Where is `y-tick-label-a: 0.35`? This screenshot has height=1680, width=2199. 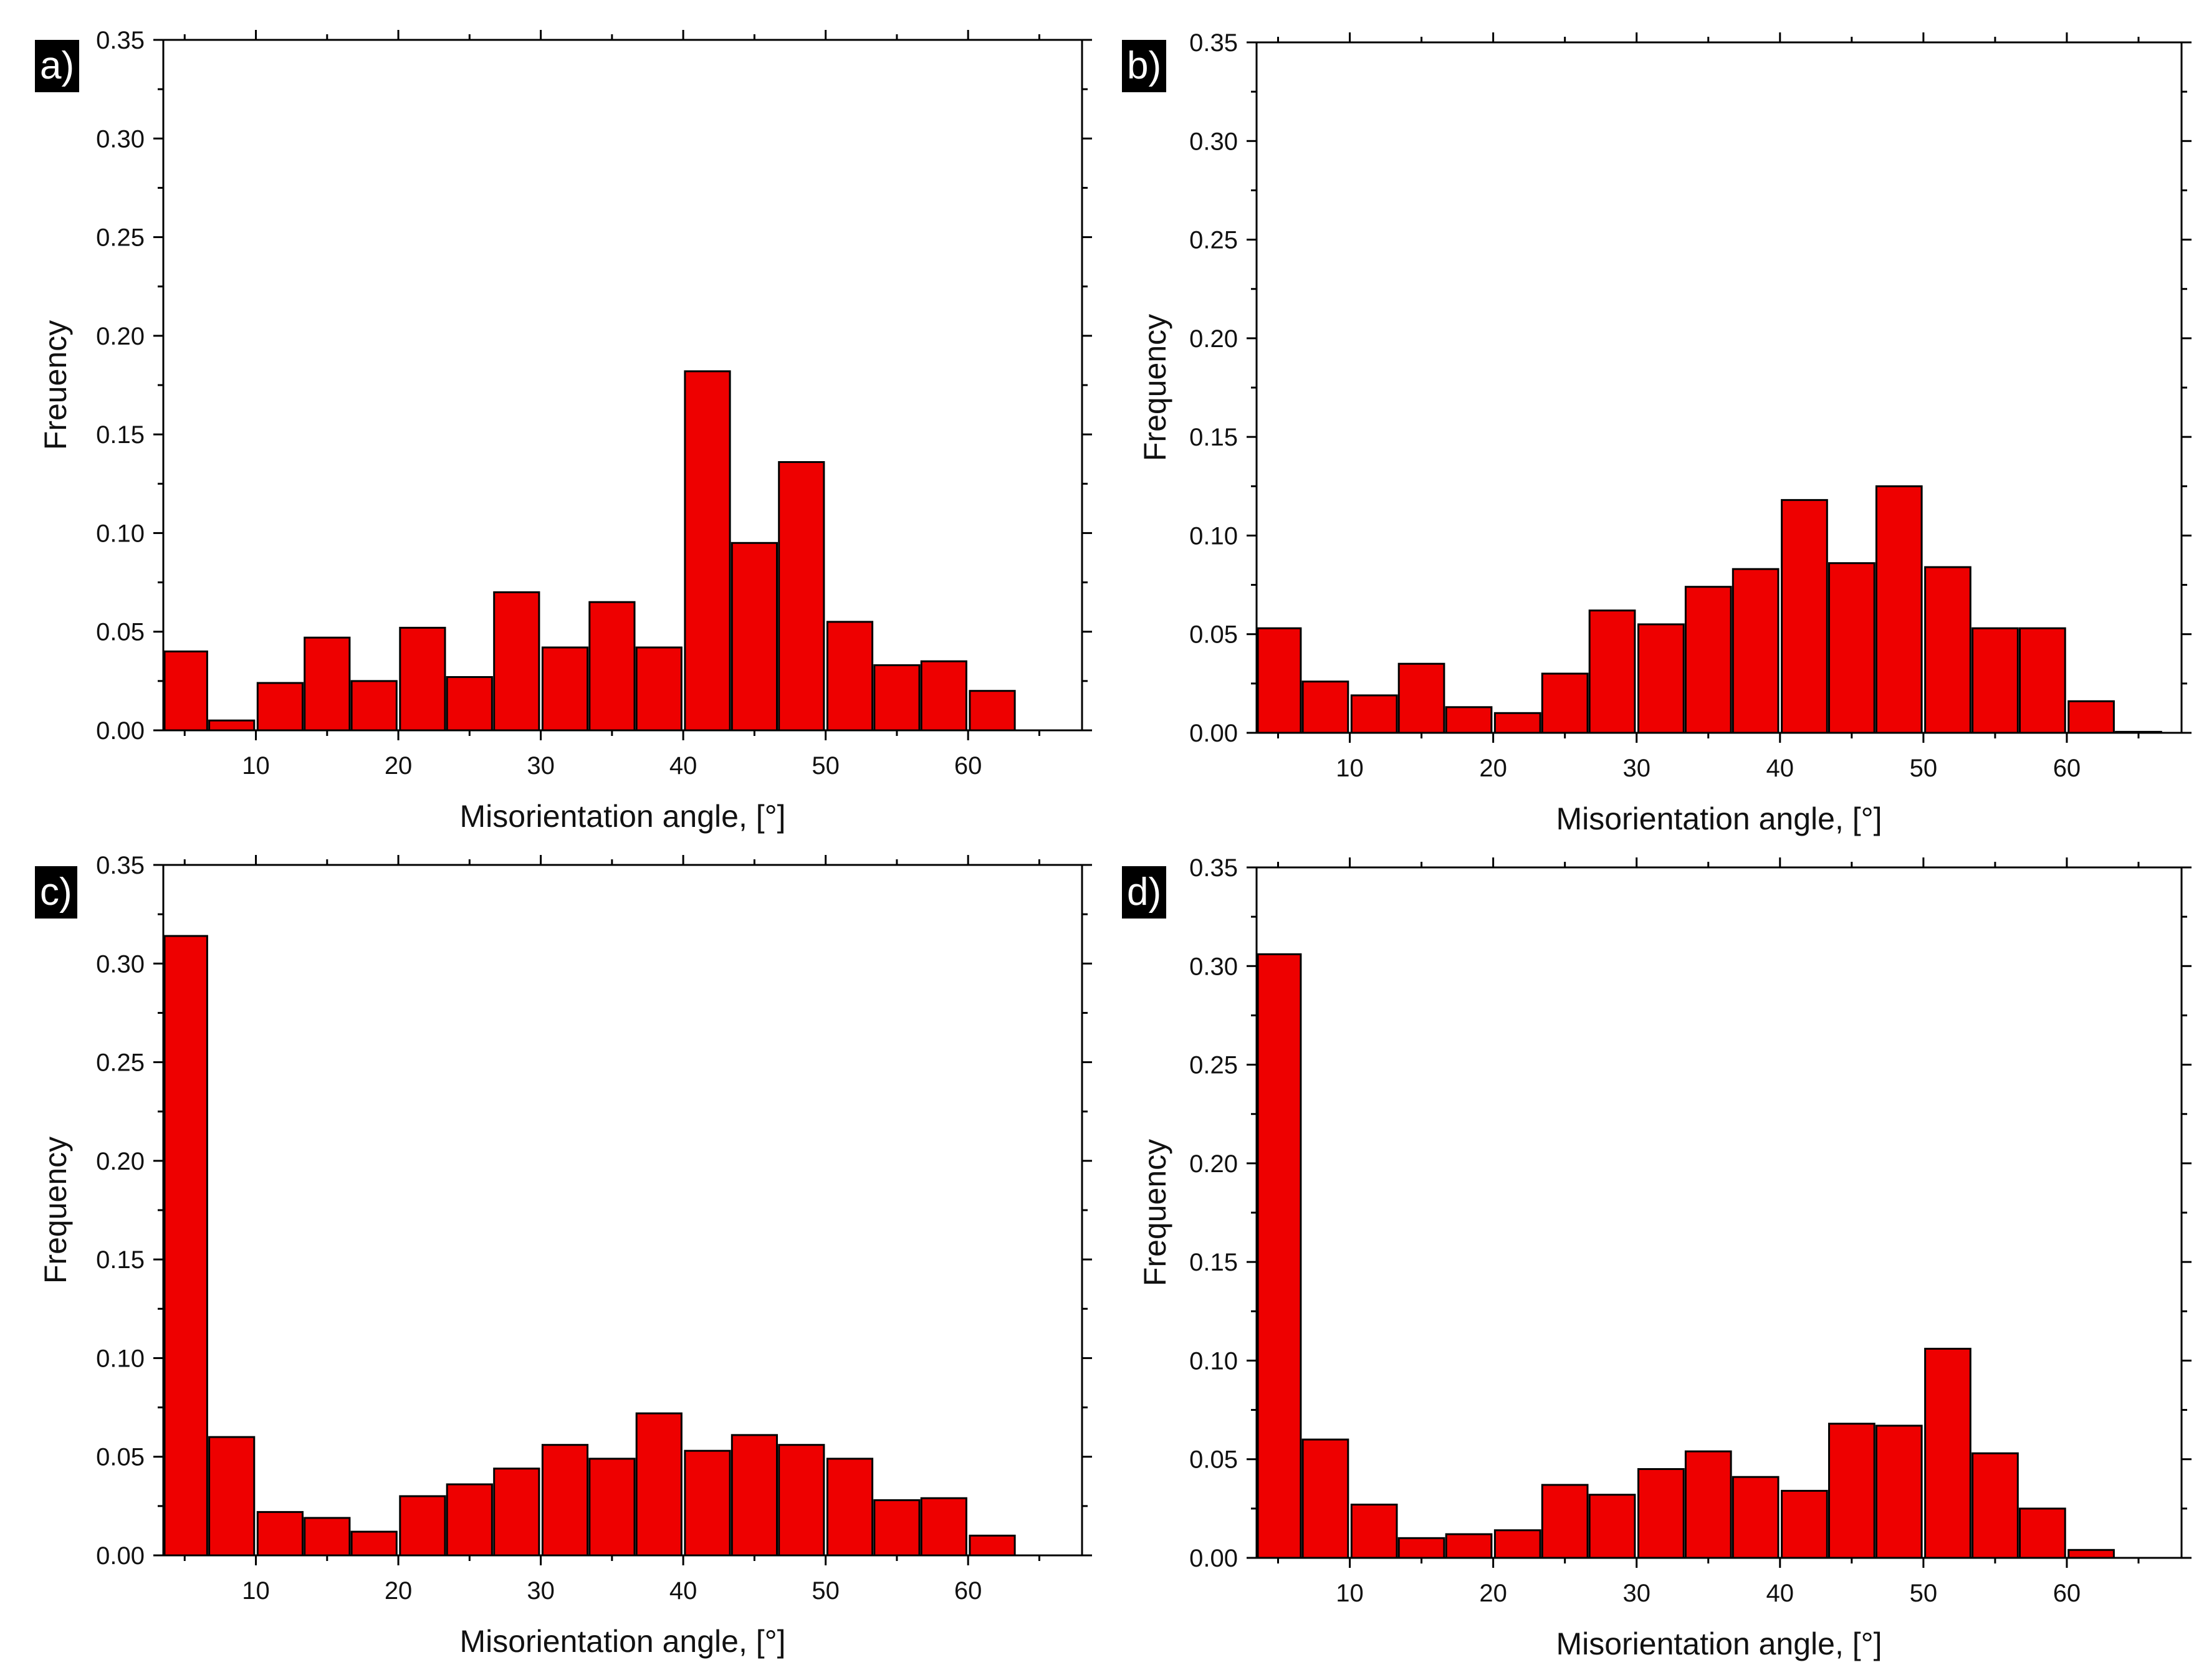
y-tick-label-a: 0.35 is located at coordinates (121, 40).